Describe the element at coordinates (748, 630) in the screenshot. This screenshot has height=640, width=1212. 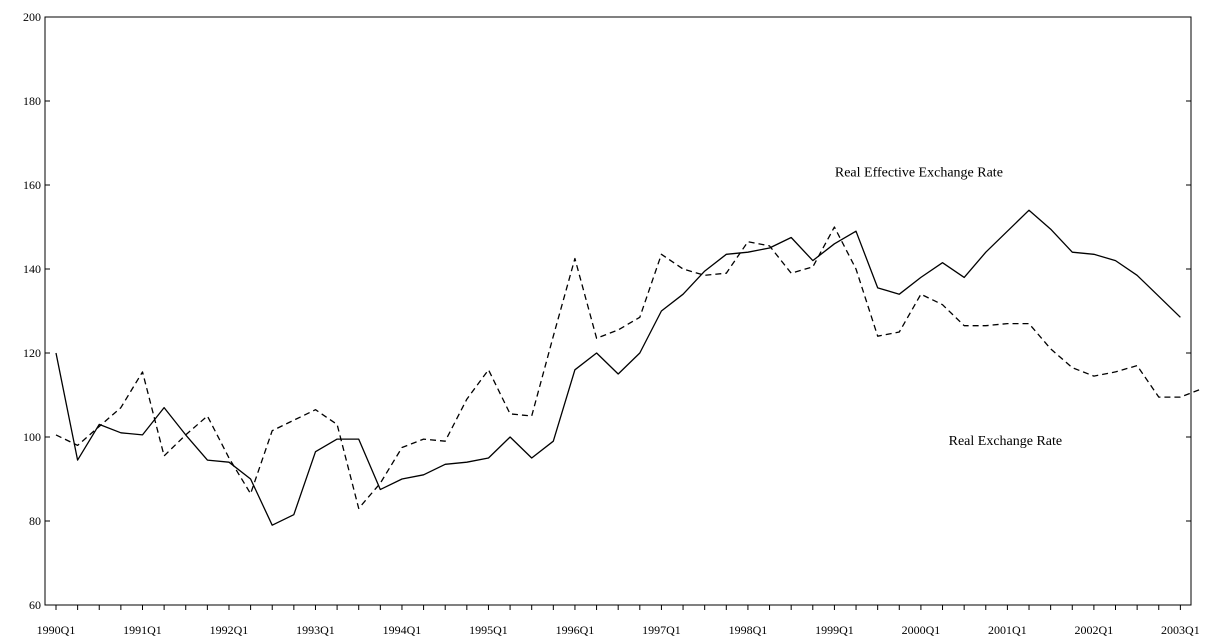
I see `x-tick-label: 1998Q1` at that location.